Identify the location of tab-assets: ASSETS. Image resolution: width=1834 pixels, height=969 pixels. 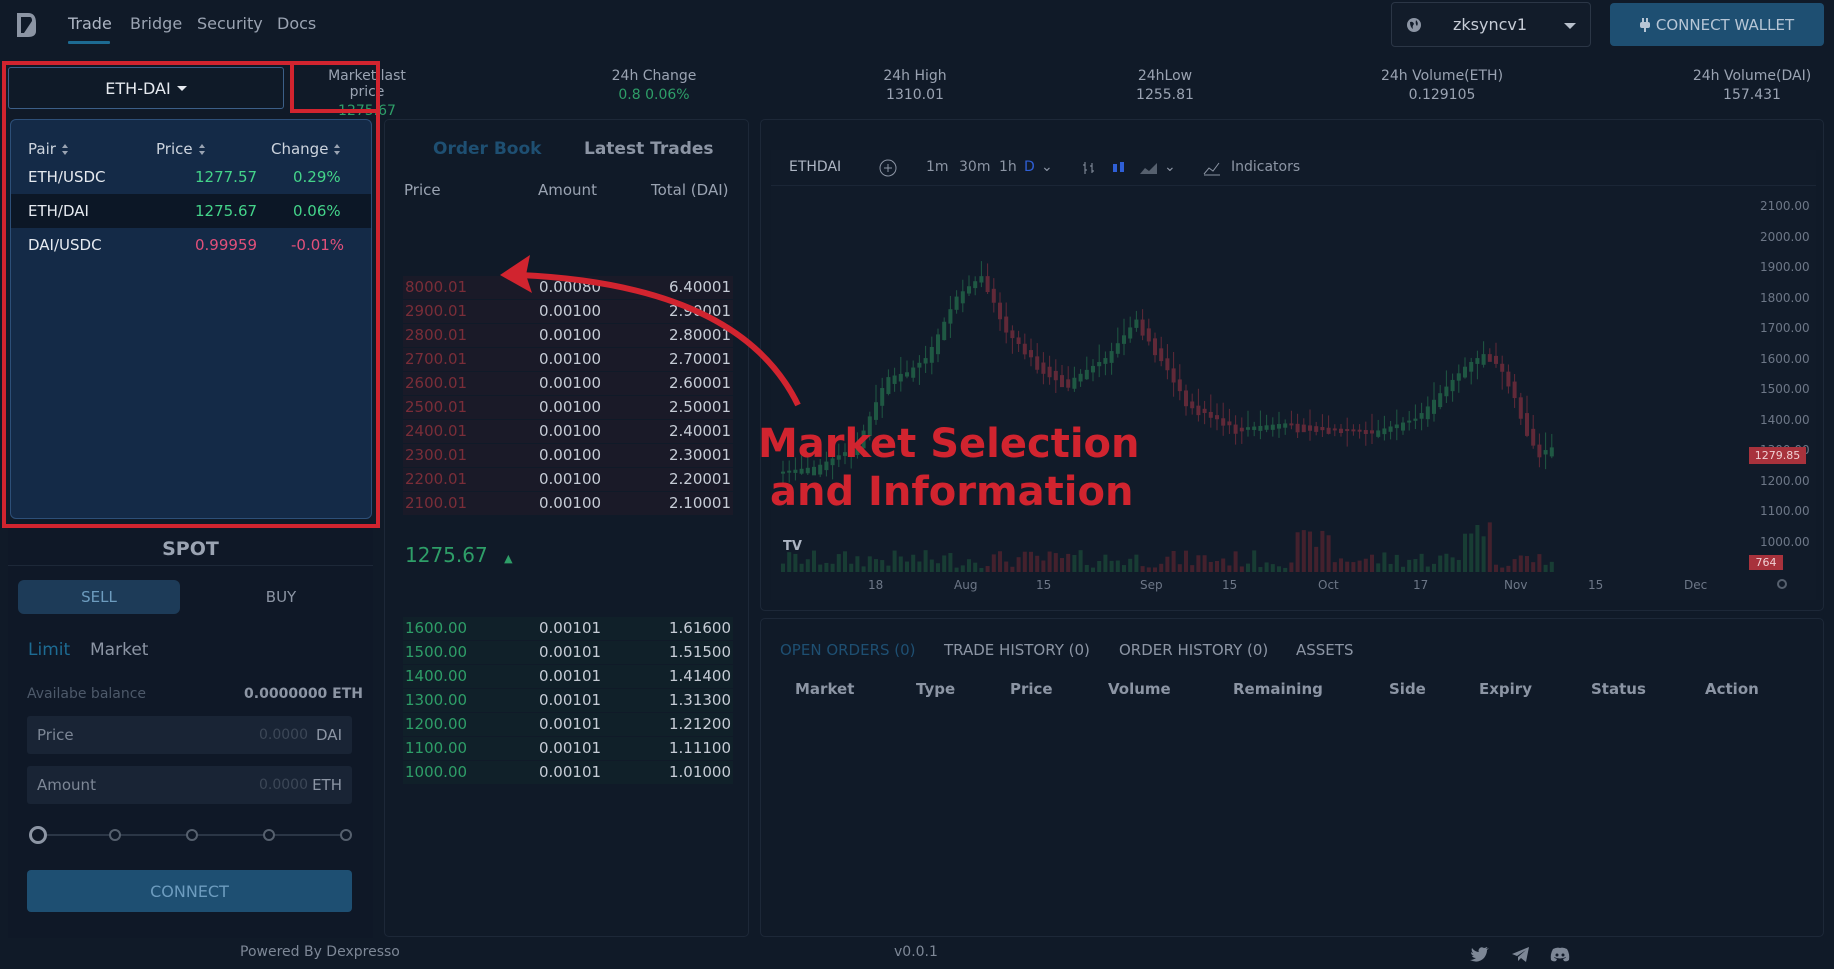
(1325, 650).